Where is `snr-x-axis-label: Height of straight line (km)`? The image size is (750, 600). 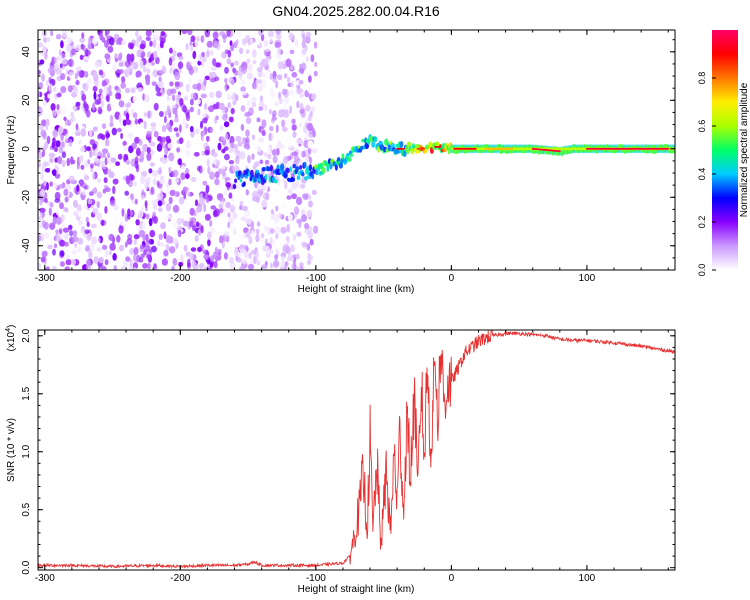 snr-x-axis-label: Height of straight line (km) is located at coordinates (356, 589).